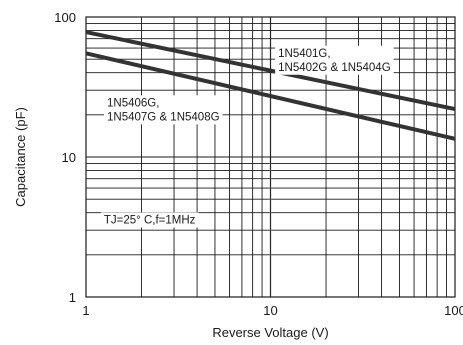 The height and width of the screenshot is (345, 463). I want to click on y-tick-label: 10, so click(69, 157).